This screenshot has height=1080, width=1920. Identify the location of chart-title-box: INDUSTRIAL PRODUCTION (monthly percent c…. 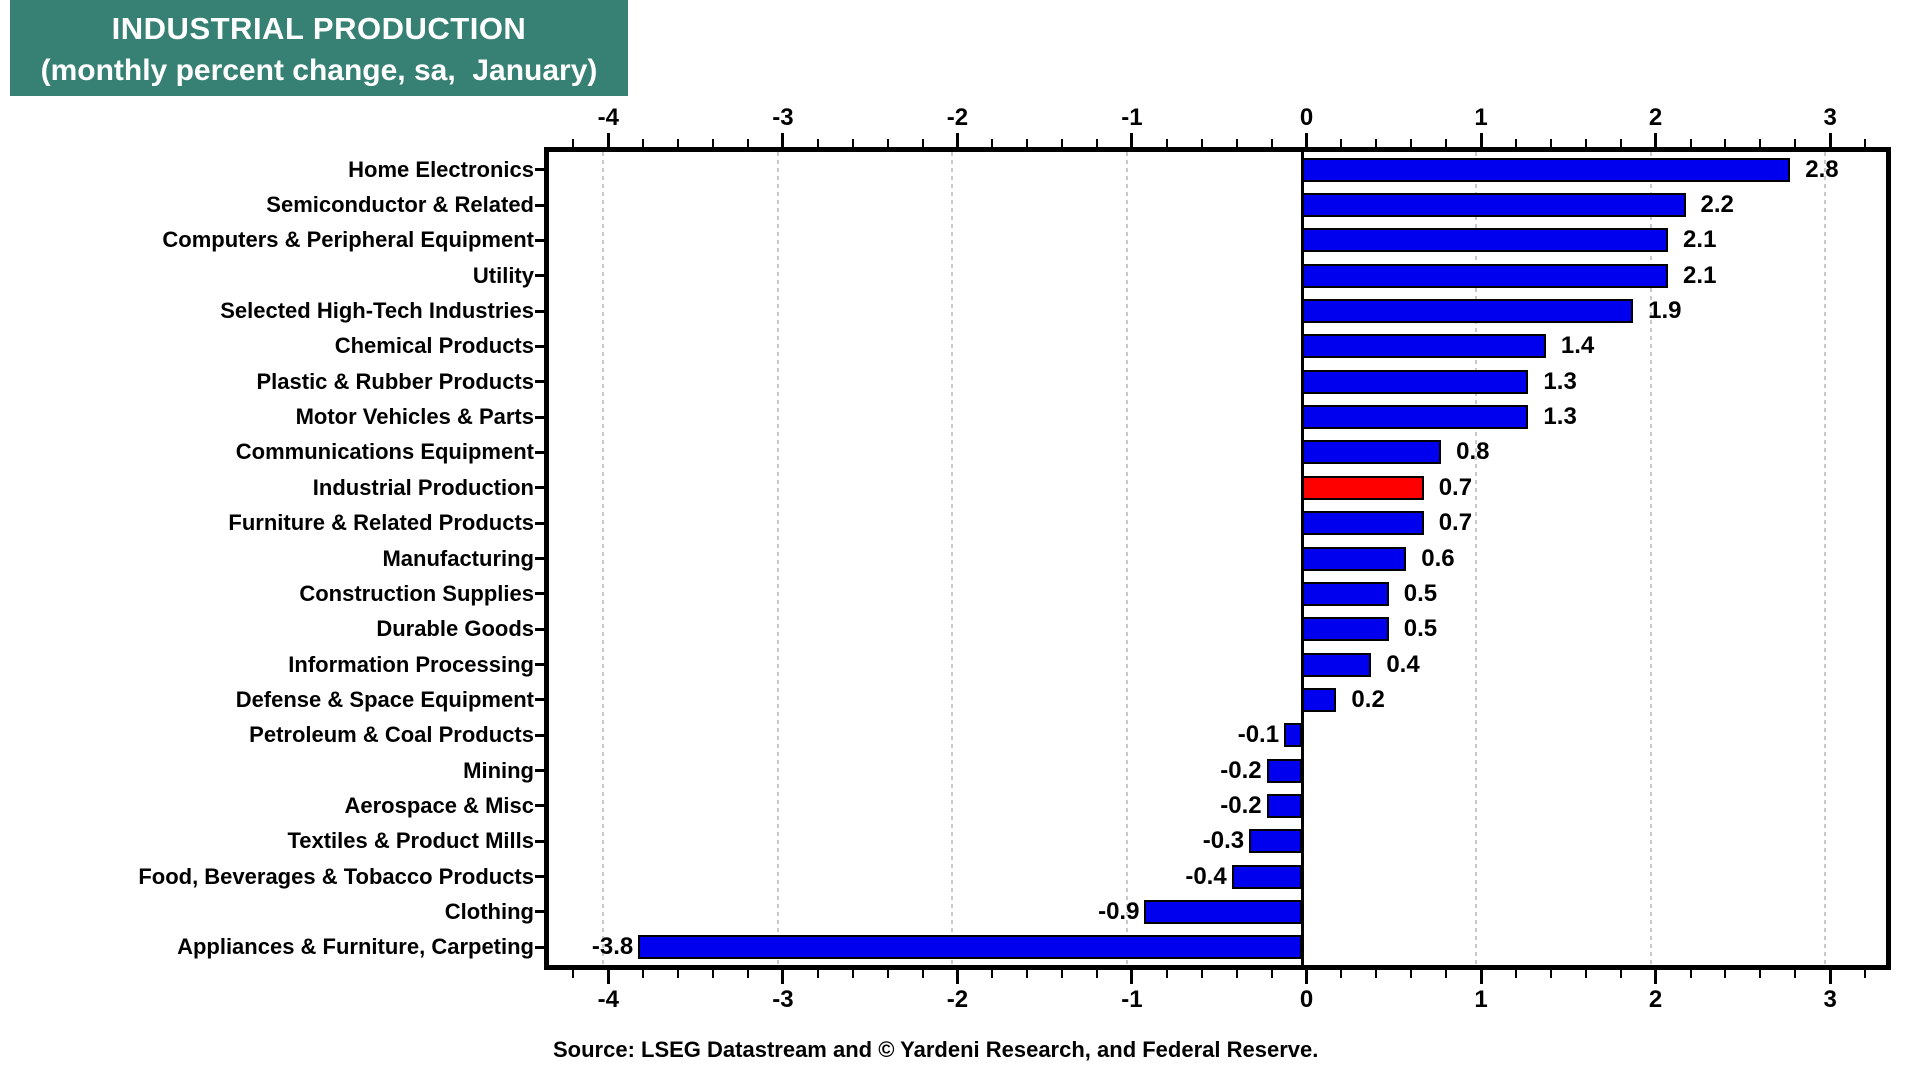
(319, 48).